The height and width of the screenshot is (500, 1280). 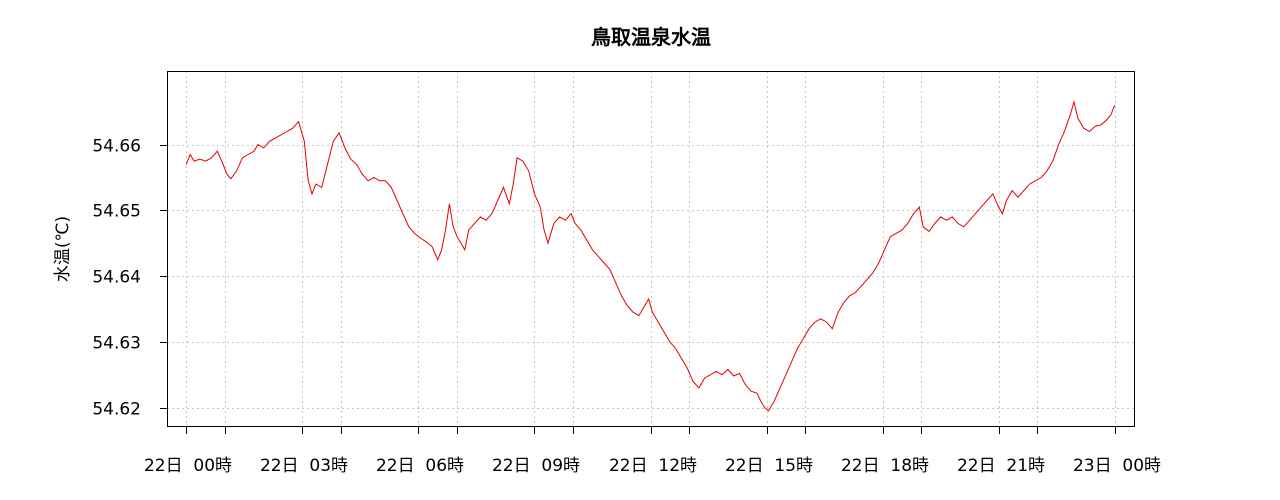 What do you see at coordinates (116, 278) in the screenshot?
I see `y-tick-label: 54.64` at bounding box center [116, 278].